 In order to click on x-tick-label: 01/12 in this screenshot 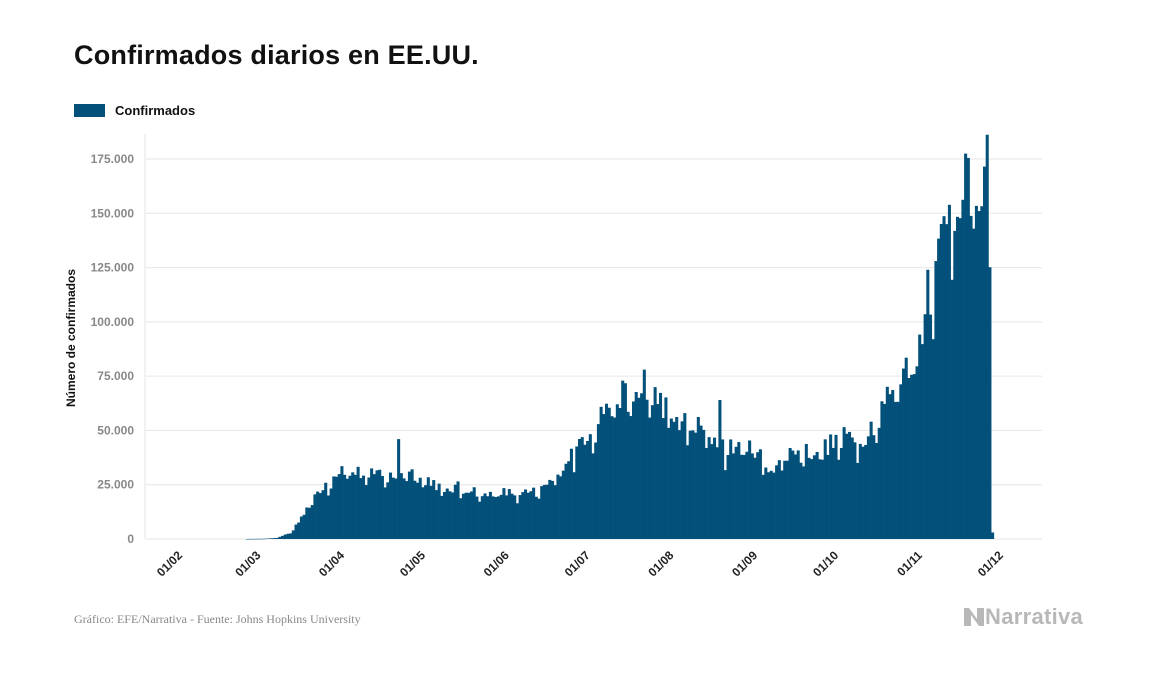, I will do `click(990, 563)`.